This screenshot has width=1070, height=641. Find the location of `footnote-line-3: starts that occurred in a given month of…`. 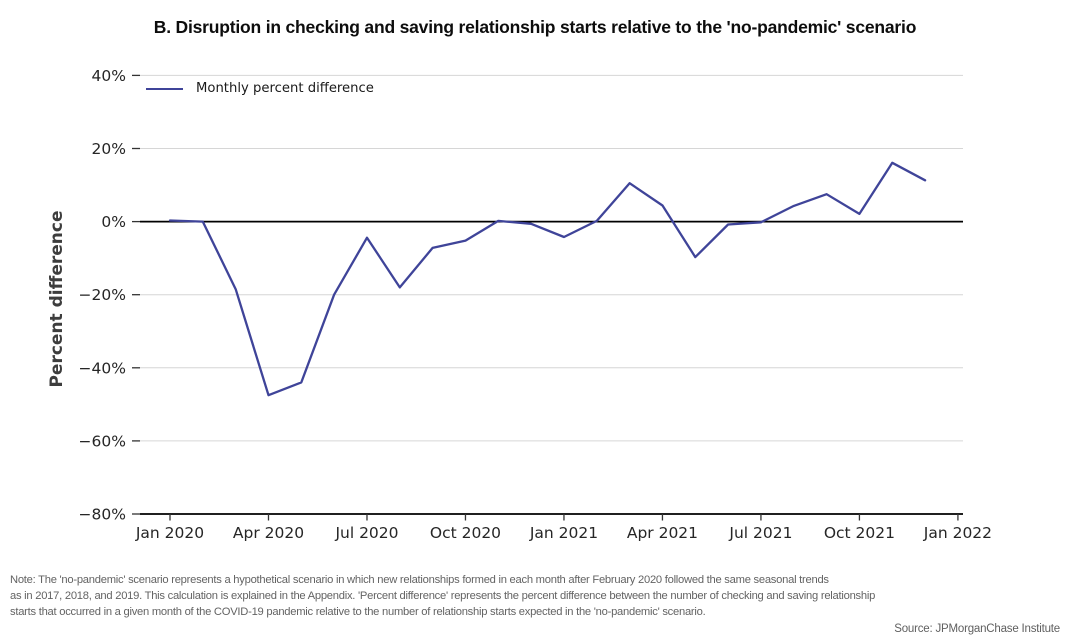

footnote-line-3: starts that occurred in a given month of… is located at coordinates (358, 611).